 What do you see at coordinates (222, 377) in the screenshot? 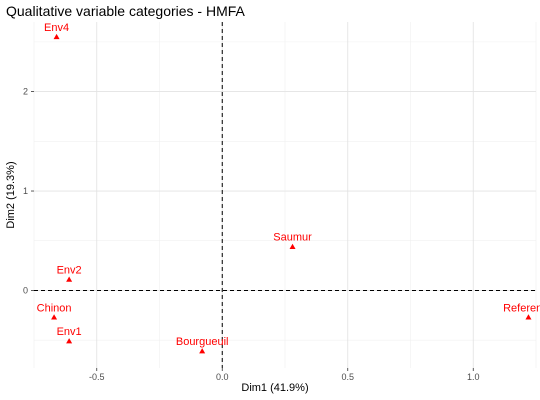
I see `x-tick-label: 0.0` at bounding box center [222, 377].